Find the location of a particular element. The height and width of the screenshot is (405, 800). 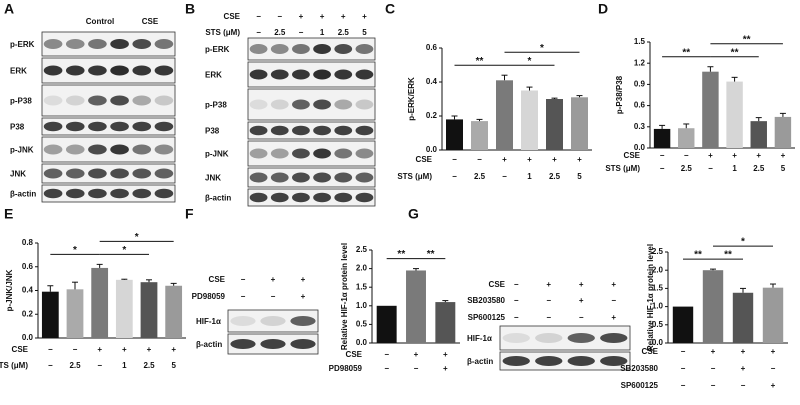

y-tick-label: 0.5 is located at coordinates (658, 324).